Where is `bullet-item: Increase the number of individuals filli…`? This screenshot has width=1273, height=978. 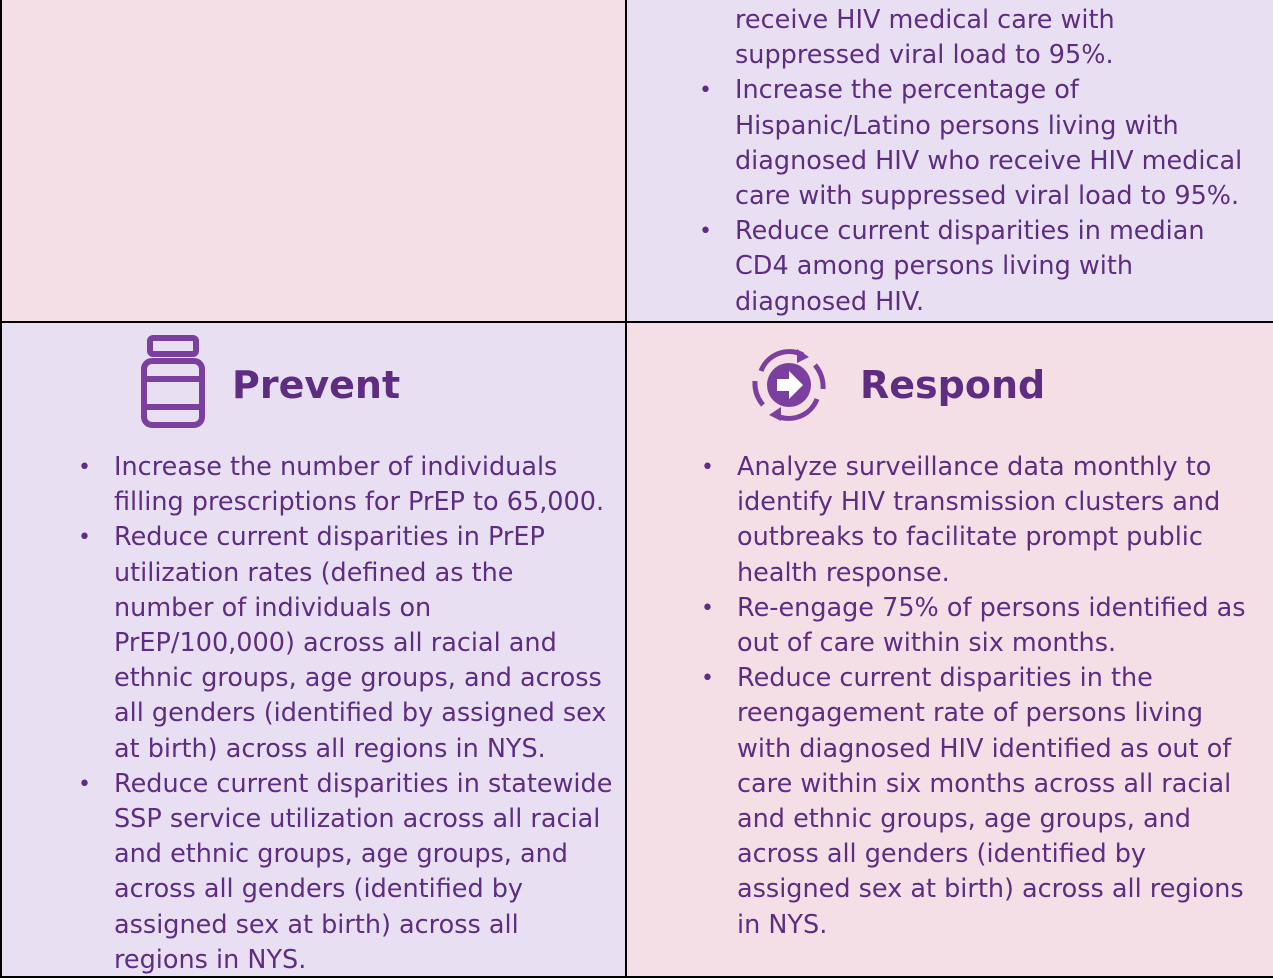 bullet-item: Increase the number of individuals filli… is located at coordinates (348, 485).